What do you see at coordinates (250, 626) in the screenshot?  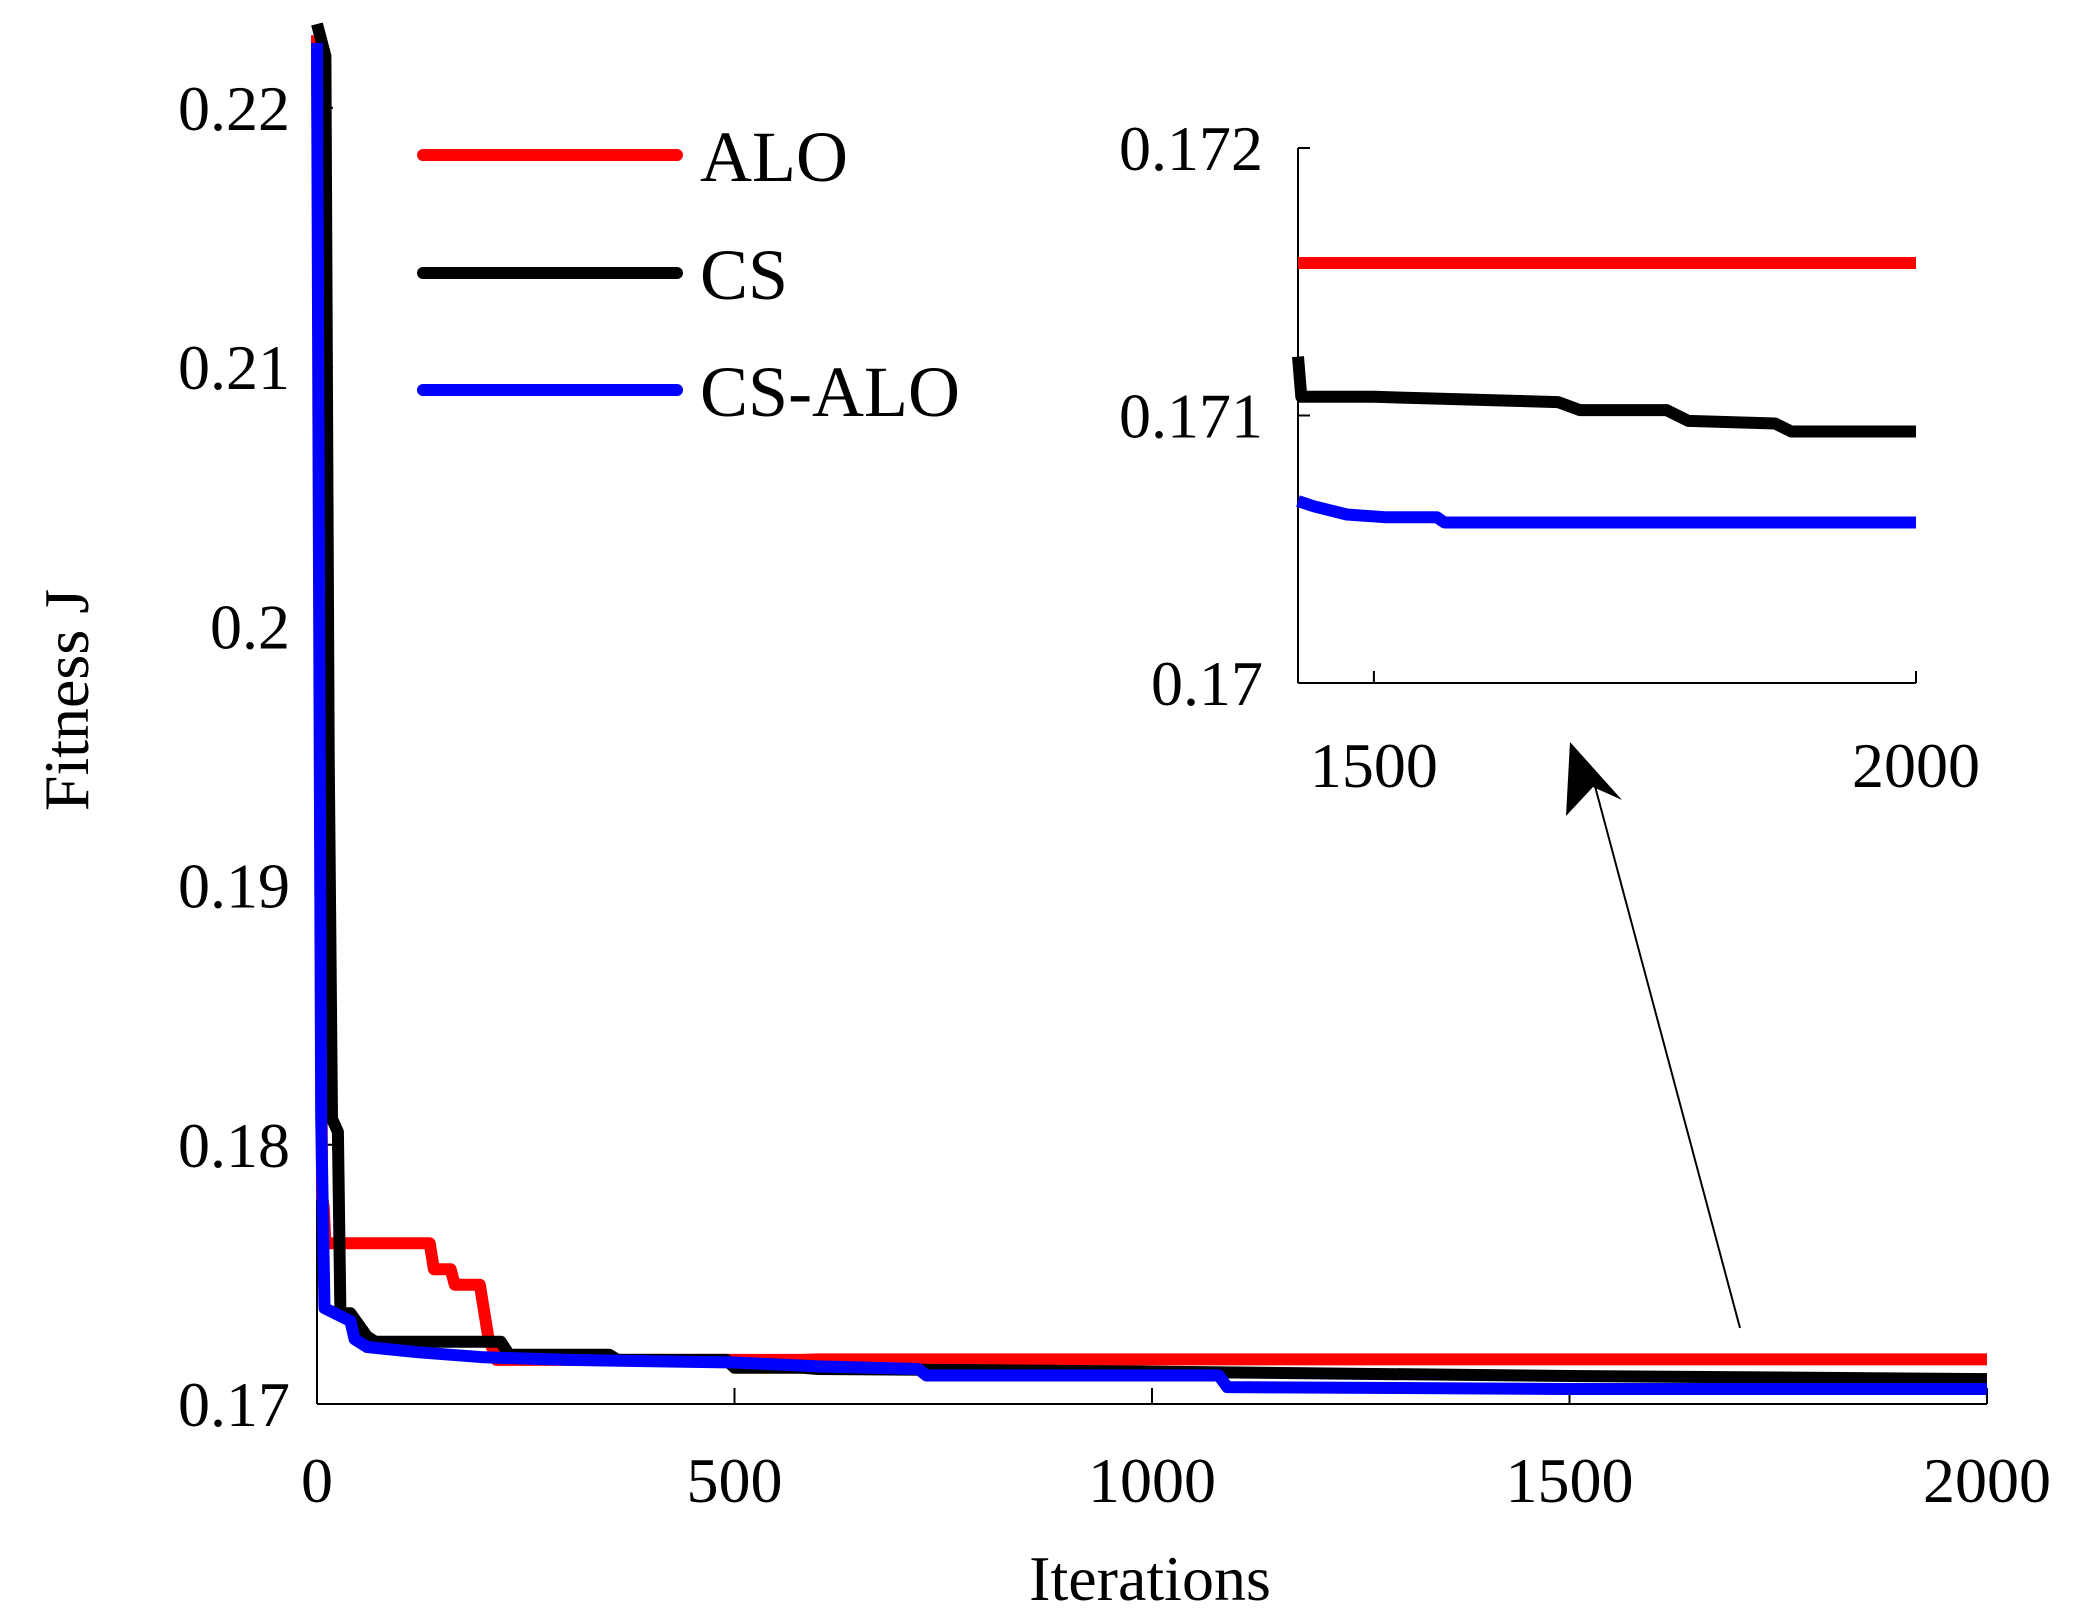 I see `y-tick-label: 0.2` at bounding box center [250, 626].